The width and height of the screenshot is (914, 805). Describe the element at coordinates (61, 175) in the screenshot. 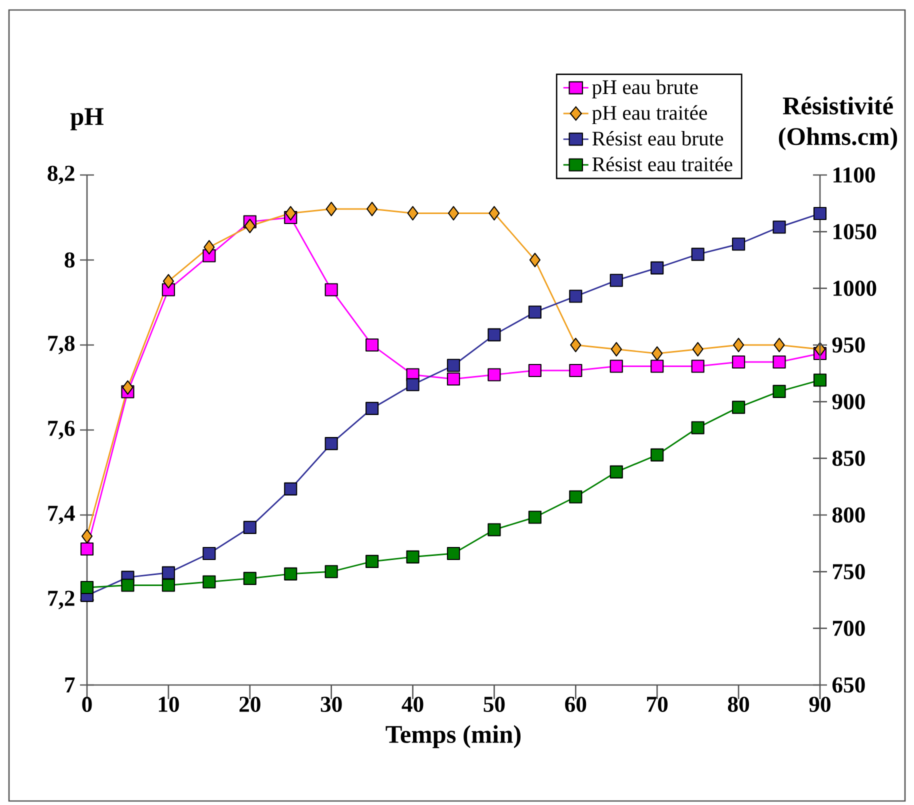

I see `y-tick-label: 8,2` at that location.